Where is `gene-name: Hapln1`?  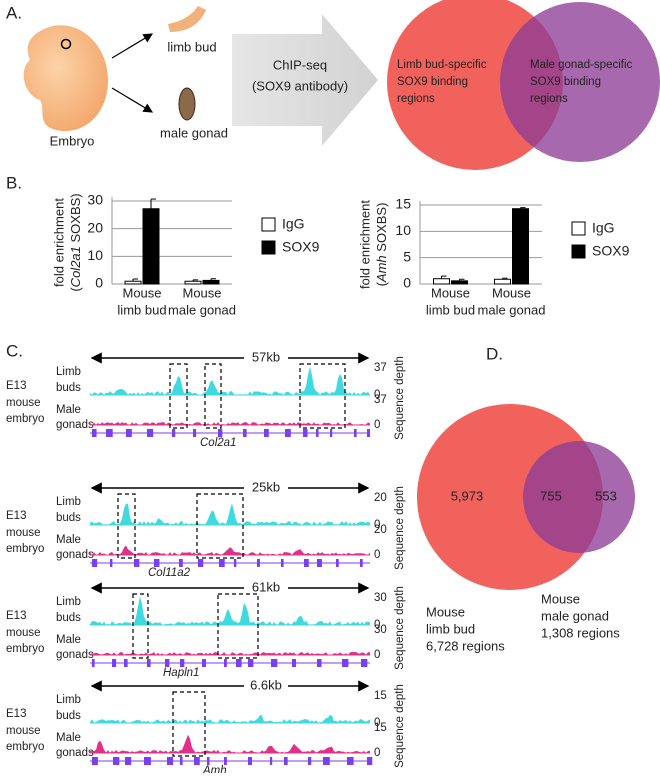
gene-name: Hapln1 is located at coordinates (181, 673).